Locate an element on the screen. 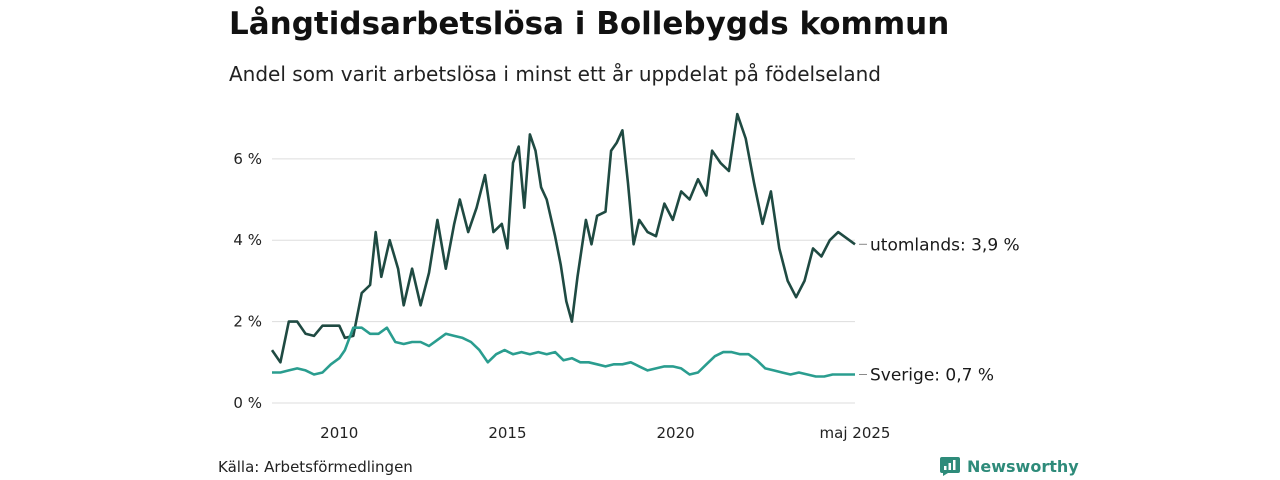 This screenshot has width=1280, height=480. newsworthy-chart-icon is located at coordinates (950, 466).